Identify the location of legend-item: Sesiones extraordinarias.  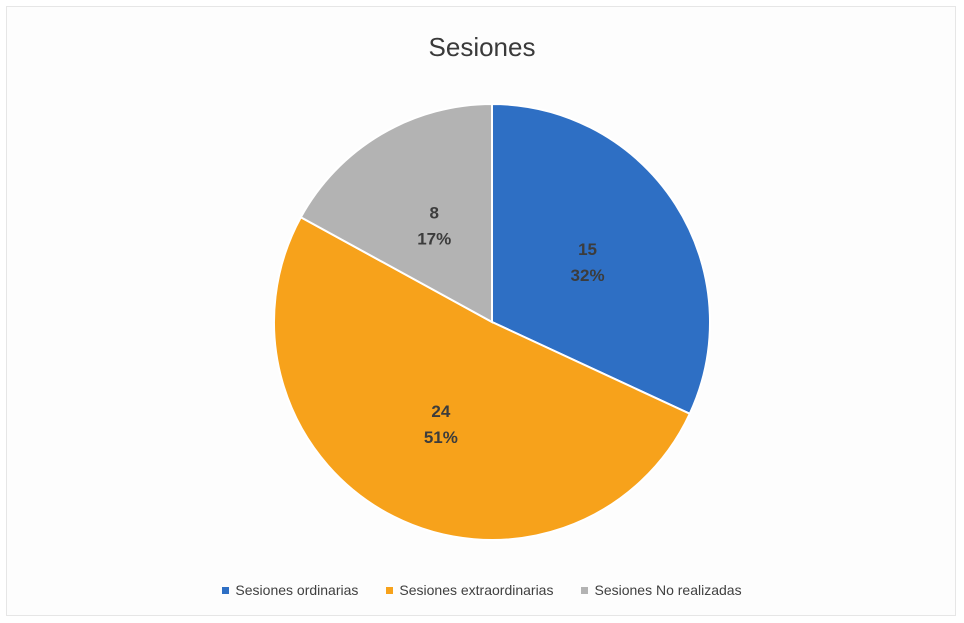
(469, 590).